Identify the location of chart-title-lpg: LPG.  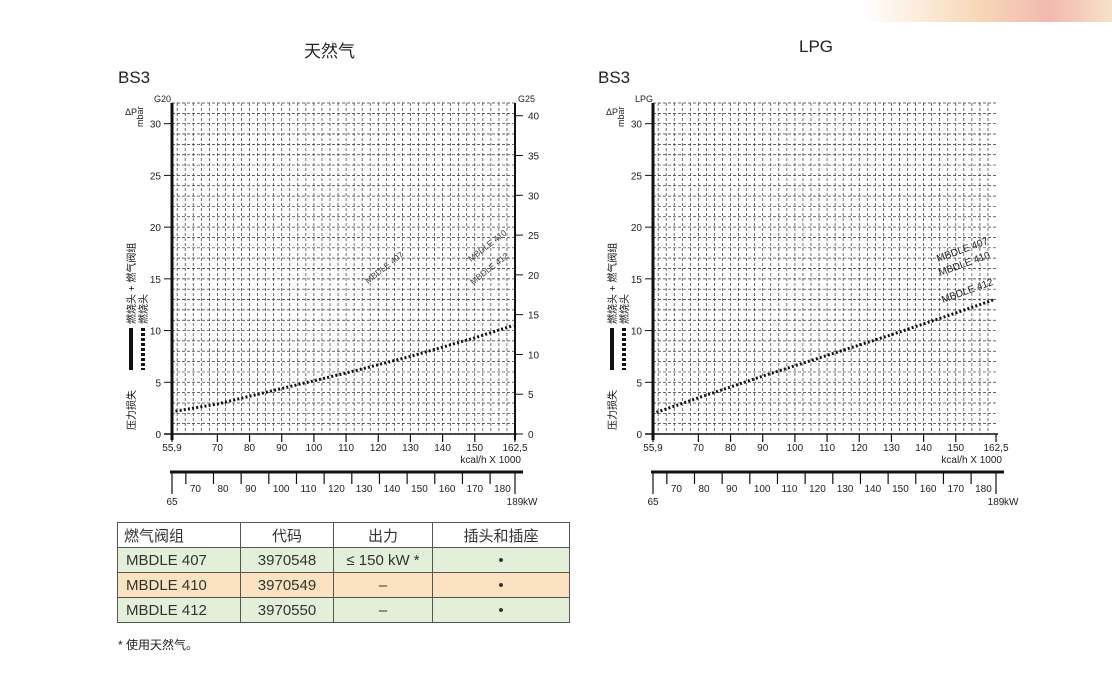
(816, 46).